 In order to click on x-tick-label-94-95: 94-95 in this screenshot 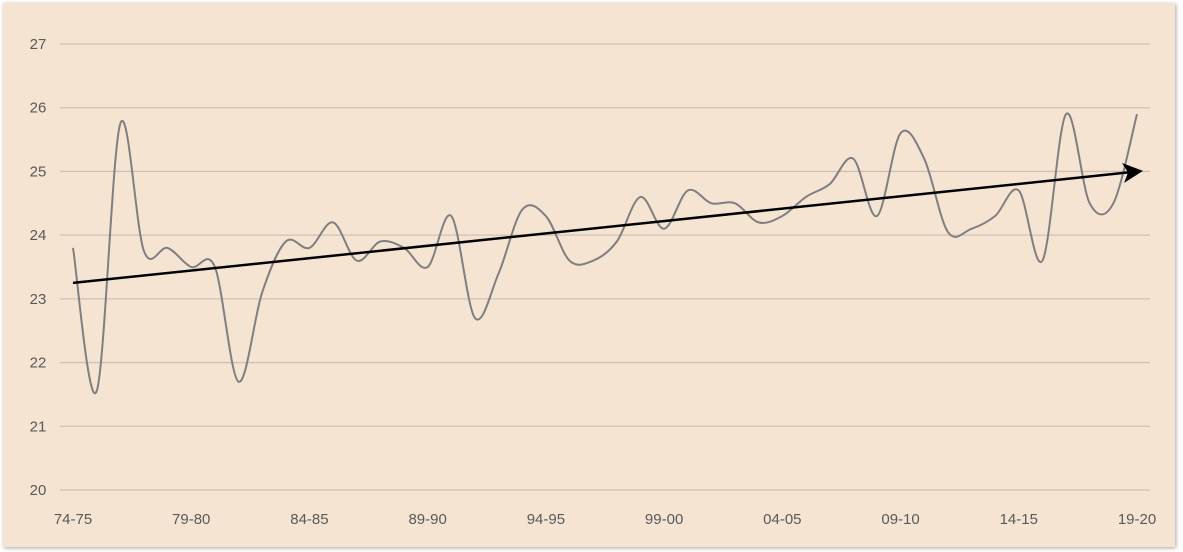, I will do `click(546, 519)`.